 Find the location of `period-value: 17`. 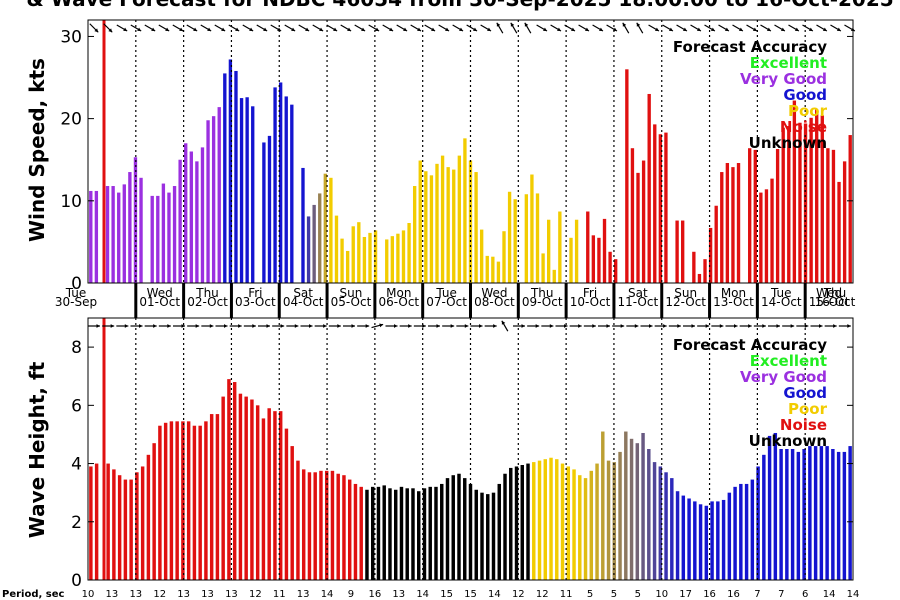

period-value: 17 is located at coordinates (685, 594).